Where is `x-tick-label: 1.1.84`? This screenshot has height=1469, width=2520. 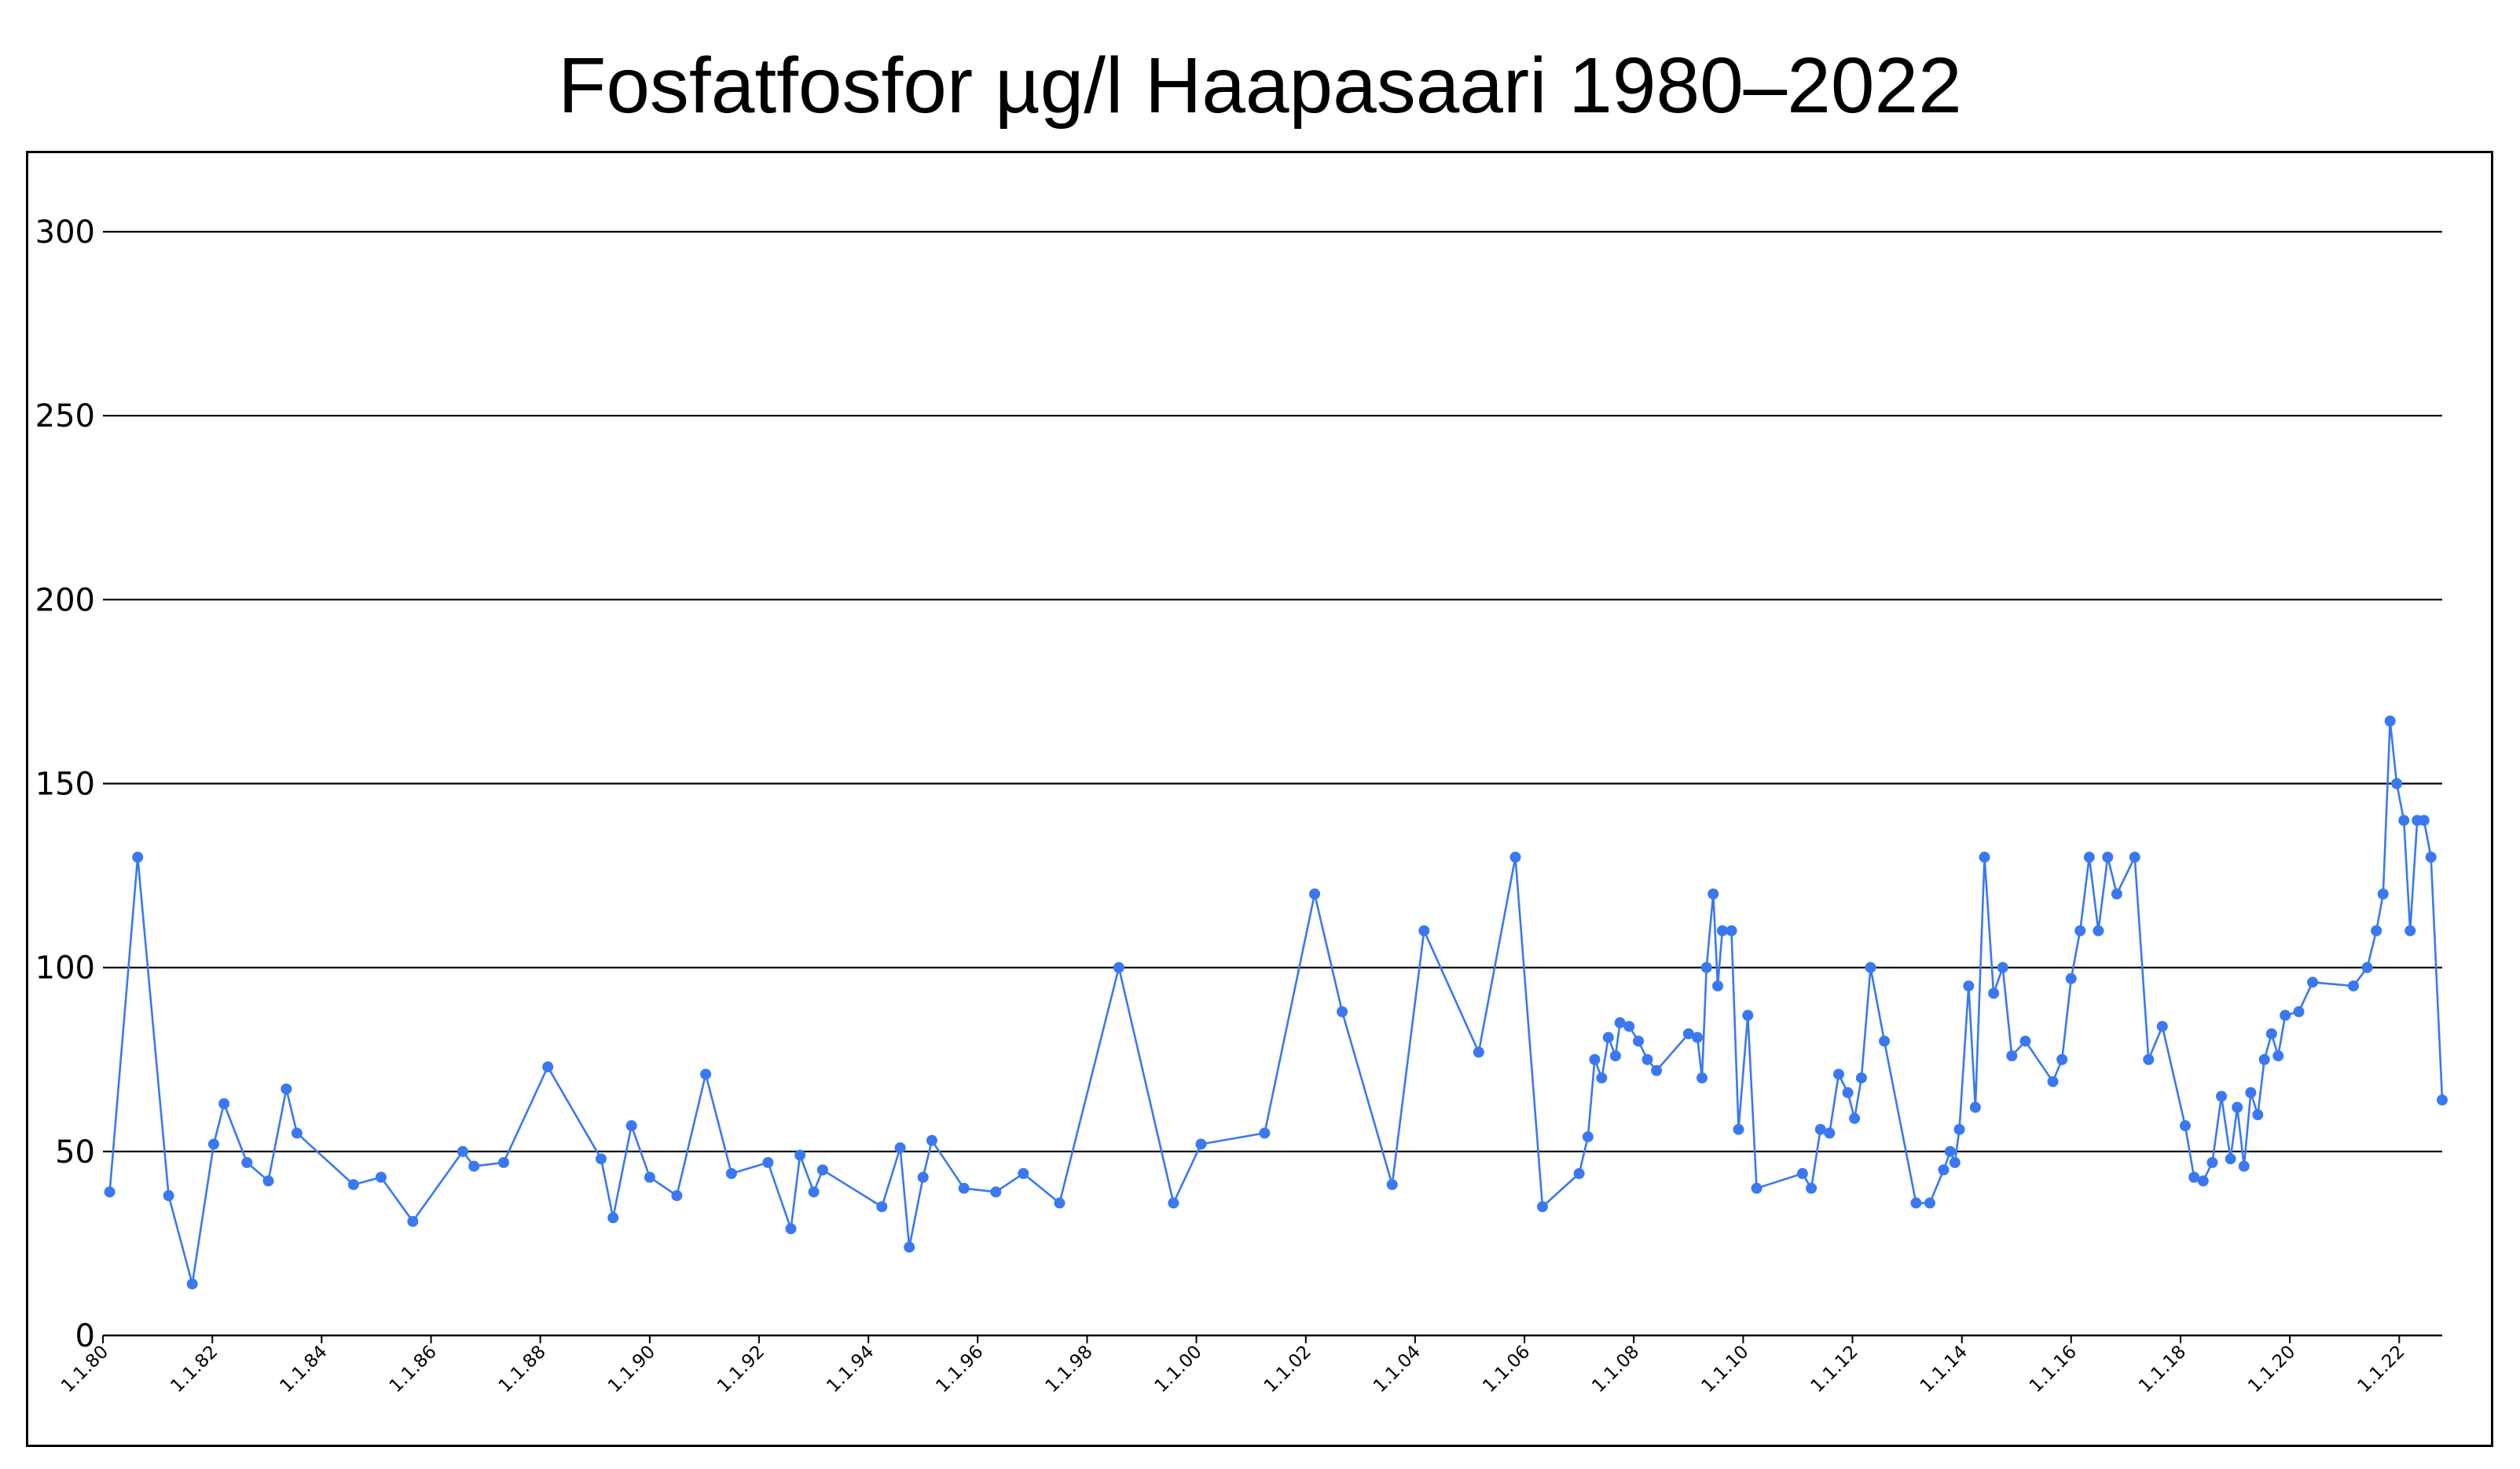
x-tick-label: 1.1.84 is located at coordinates (303, 1369).